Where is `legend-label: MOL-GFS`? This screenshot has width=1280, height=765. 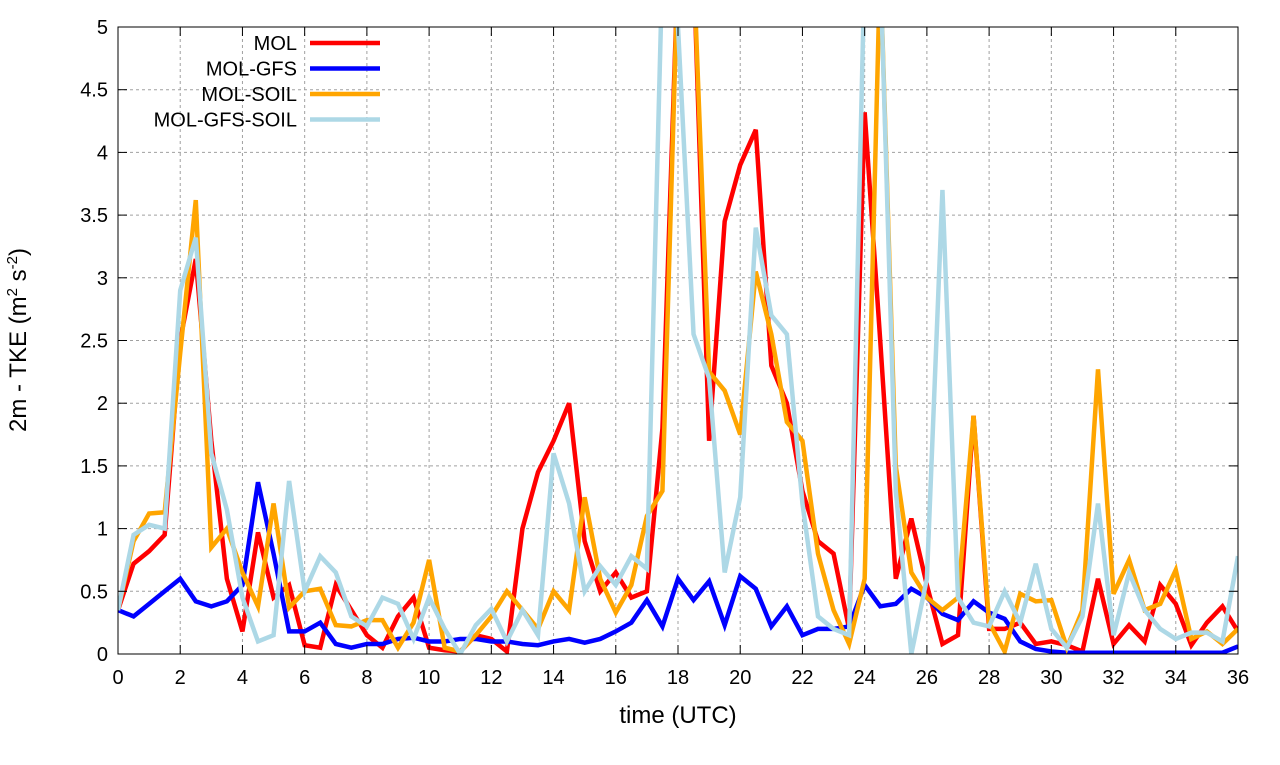
legend-label: MOL-GFS is located at coordinates (251, 70).